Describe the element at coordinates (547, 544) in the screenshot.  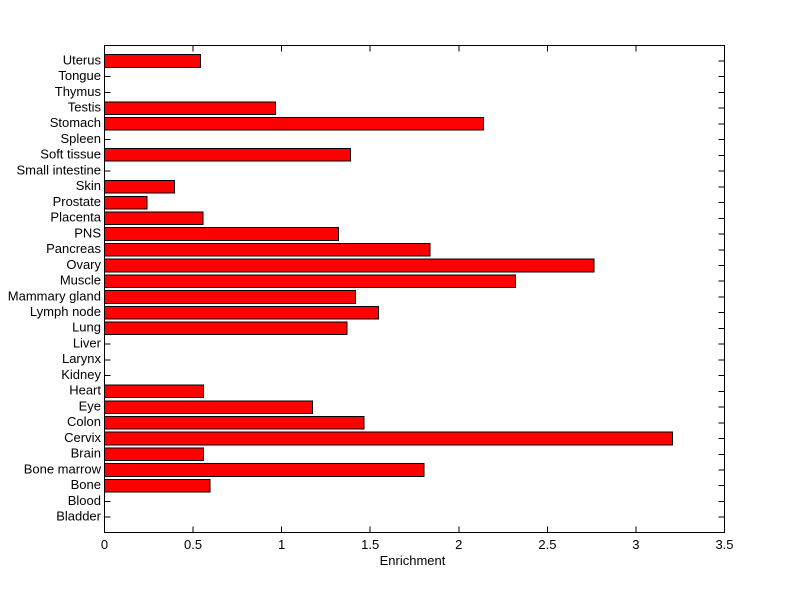
I see `svg-text: 2.5` at that location.